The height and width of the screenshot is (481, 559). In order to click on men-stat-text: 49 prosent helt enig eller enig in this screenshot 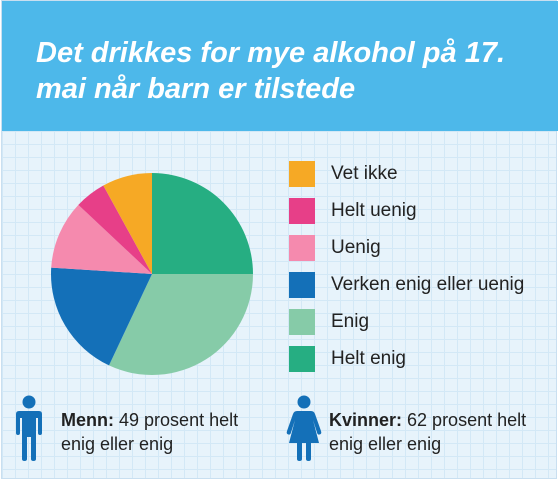, I will do `click(150, 432)`.